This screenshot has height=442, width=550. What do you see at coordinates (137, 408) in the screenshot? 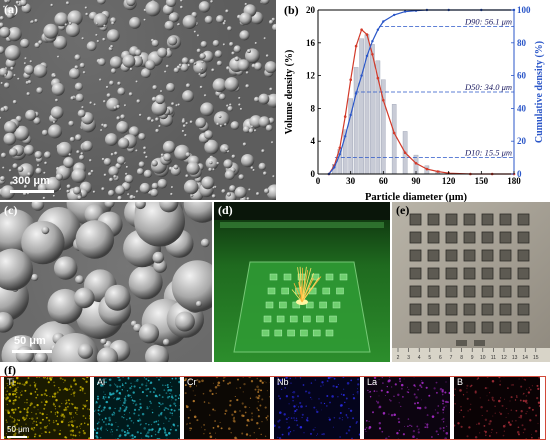
I see `eds-dots-al` at bounding box center [137, 408].